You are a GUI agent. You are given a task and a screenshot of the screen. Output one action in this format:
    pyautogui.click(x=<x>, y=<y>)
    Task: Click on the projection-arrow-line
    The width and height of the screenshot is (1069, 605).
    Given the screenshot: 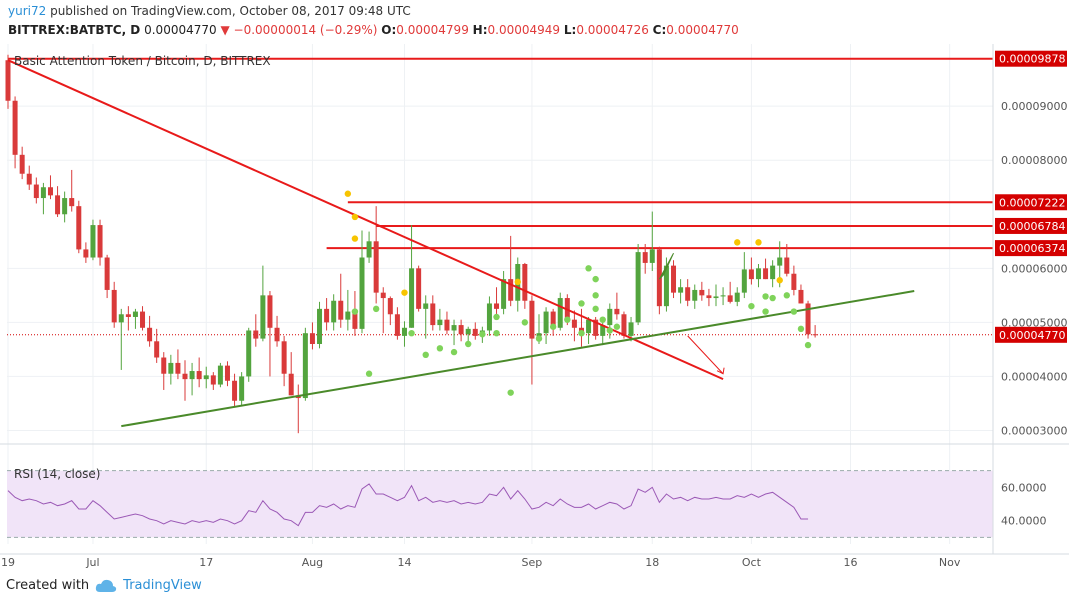 What is the action you would take?
    pyautogui.click(x=705, y=355)
    